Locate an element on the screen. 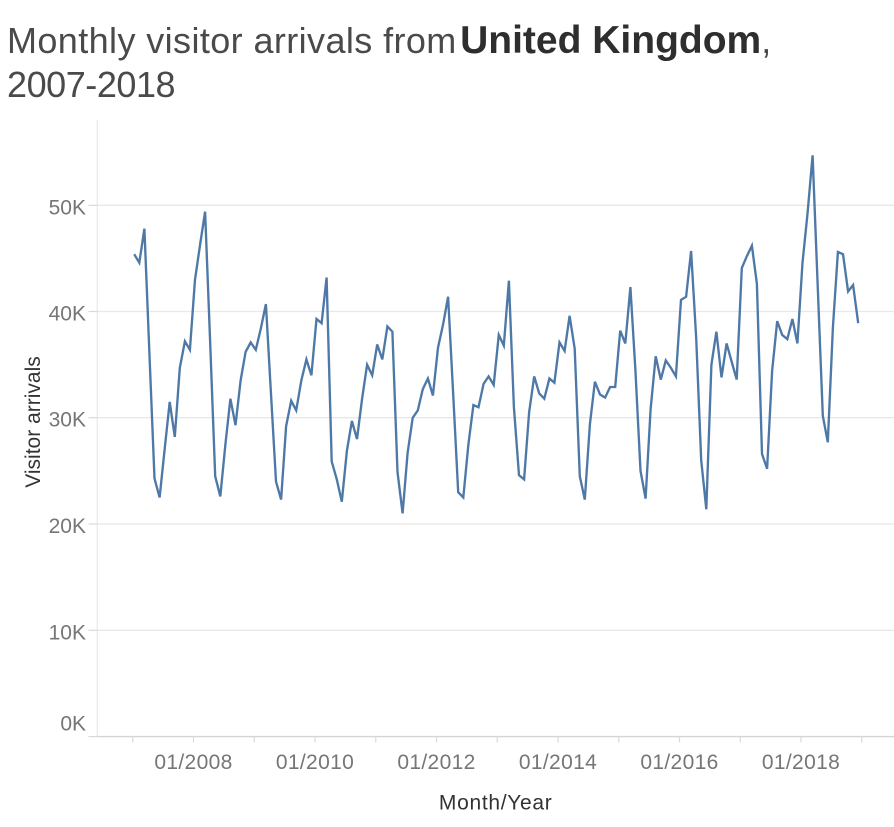  svg-text: 01/2018 is located at coordinates (801, 762).